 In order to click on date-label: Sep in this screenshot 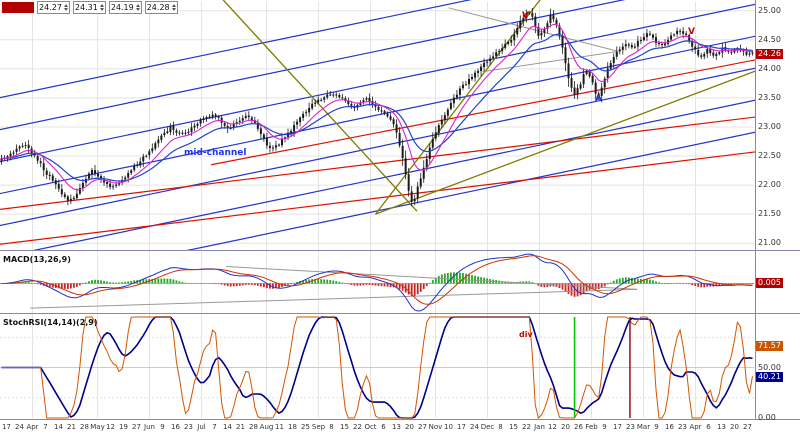, I will do `click(318, 427)`.